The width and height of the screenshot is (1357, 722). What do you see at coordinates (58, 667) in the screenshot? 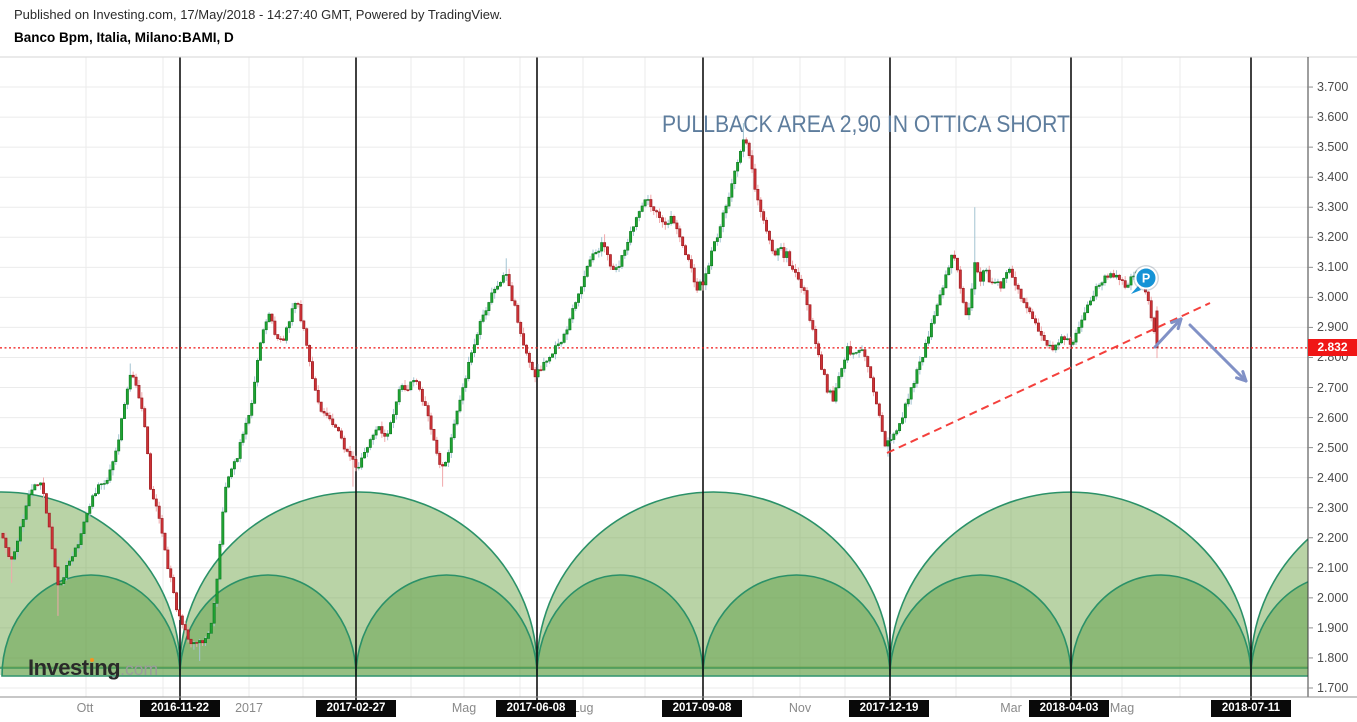
I see `watermark-brand: Invest` at bounding box center [58, 667].